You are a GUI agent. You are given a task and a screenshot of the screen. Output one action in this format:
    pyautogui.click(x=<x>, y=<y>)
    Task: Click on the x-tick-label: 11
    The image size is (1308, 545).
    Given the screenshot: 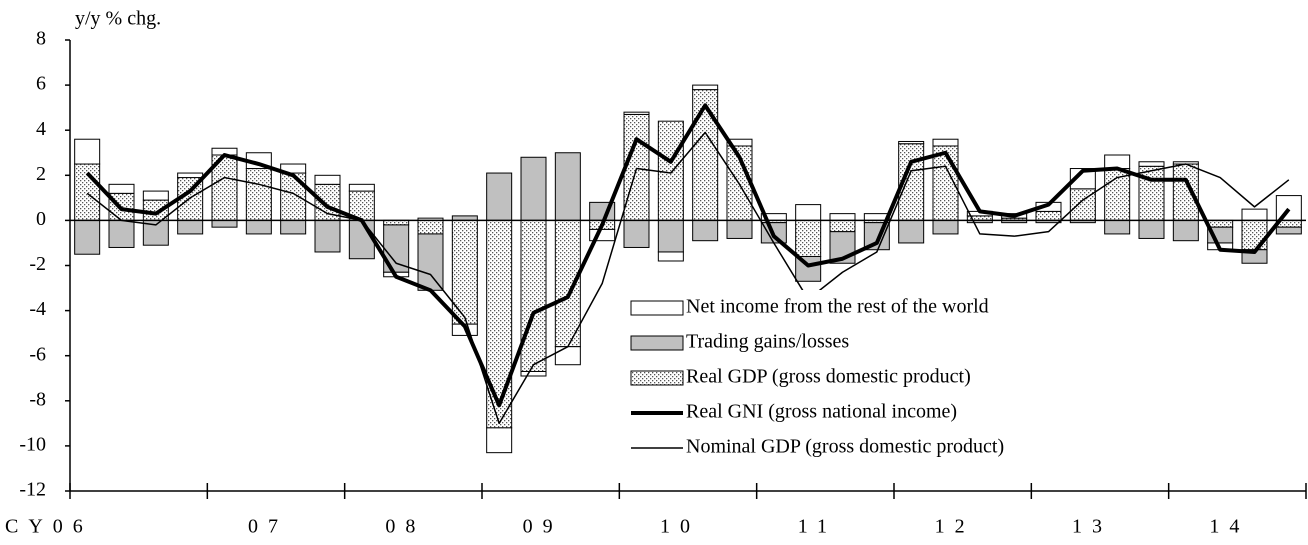 What is the action you would take?
    pyautogui.click(x=817, y=527)
    